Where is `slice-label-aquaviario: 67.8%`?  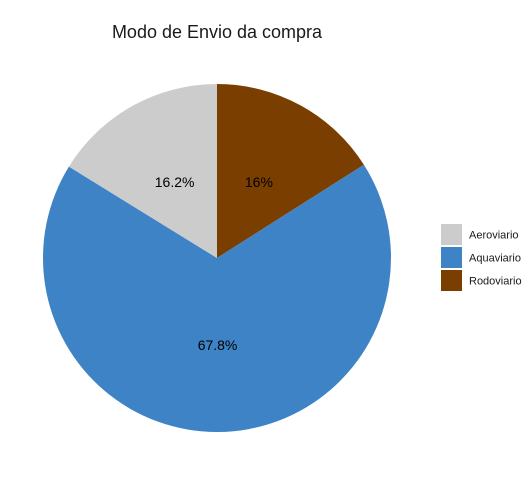 slice-label-aquaviario: 67.8% is located at coordinates (218, 345).